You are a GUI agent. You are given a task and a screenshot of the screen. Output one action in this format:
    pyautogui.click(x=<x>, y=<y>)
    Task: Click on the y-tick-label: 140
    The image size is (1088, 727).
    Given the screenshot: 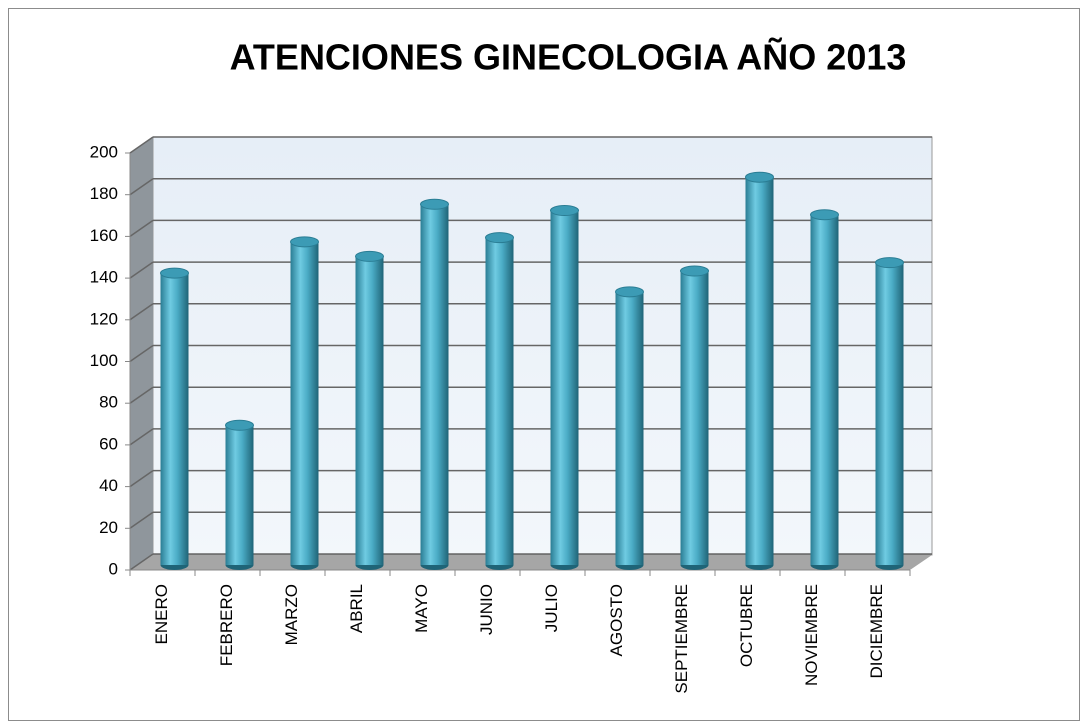 What is the action you would take?
    pyautogui.click(x=104, y=277)
    